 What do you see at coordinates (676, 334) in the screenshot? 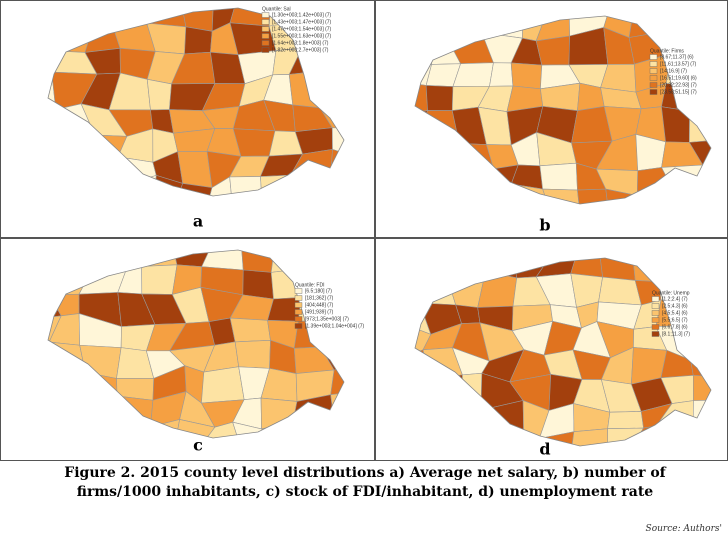
I see `legend-item: [8.1;11.3] (7)` at bounding box center [676, 334].